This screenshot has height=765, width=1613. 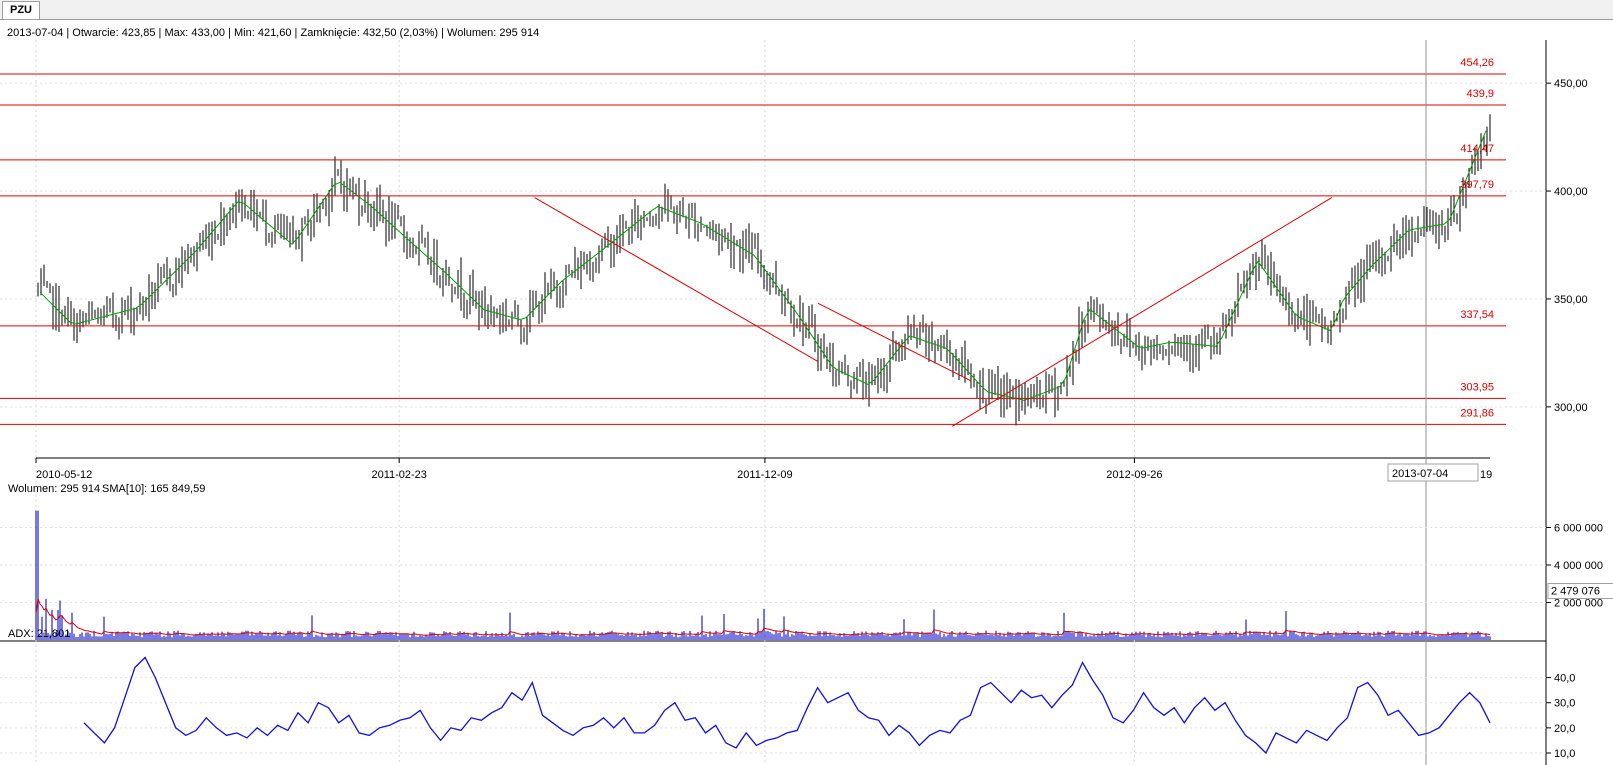 What do you see at coordinates (1575, 592) in the screenshot?
I see `volume-current-value-label: 2 479 076` at bounding box center [1575, 592].